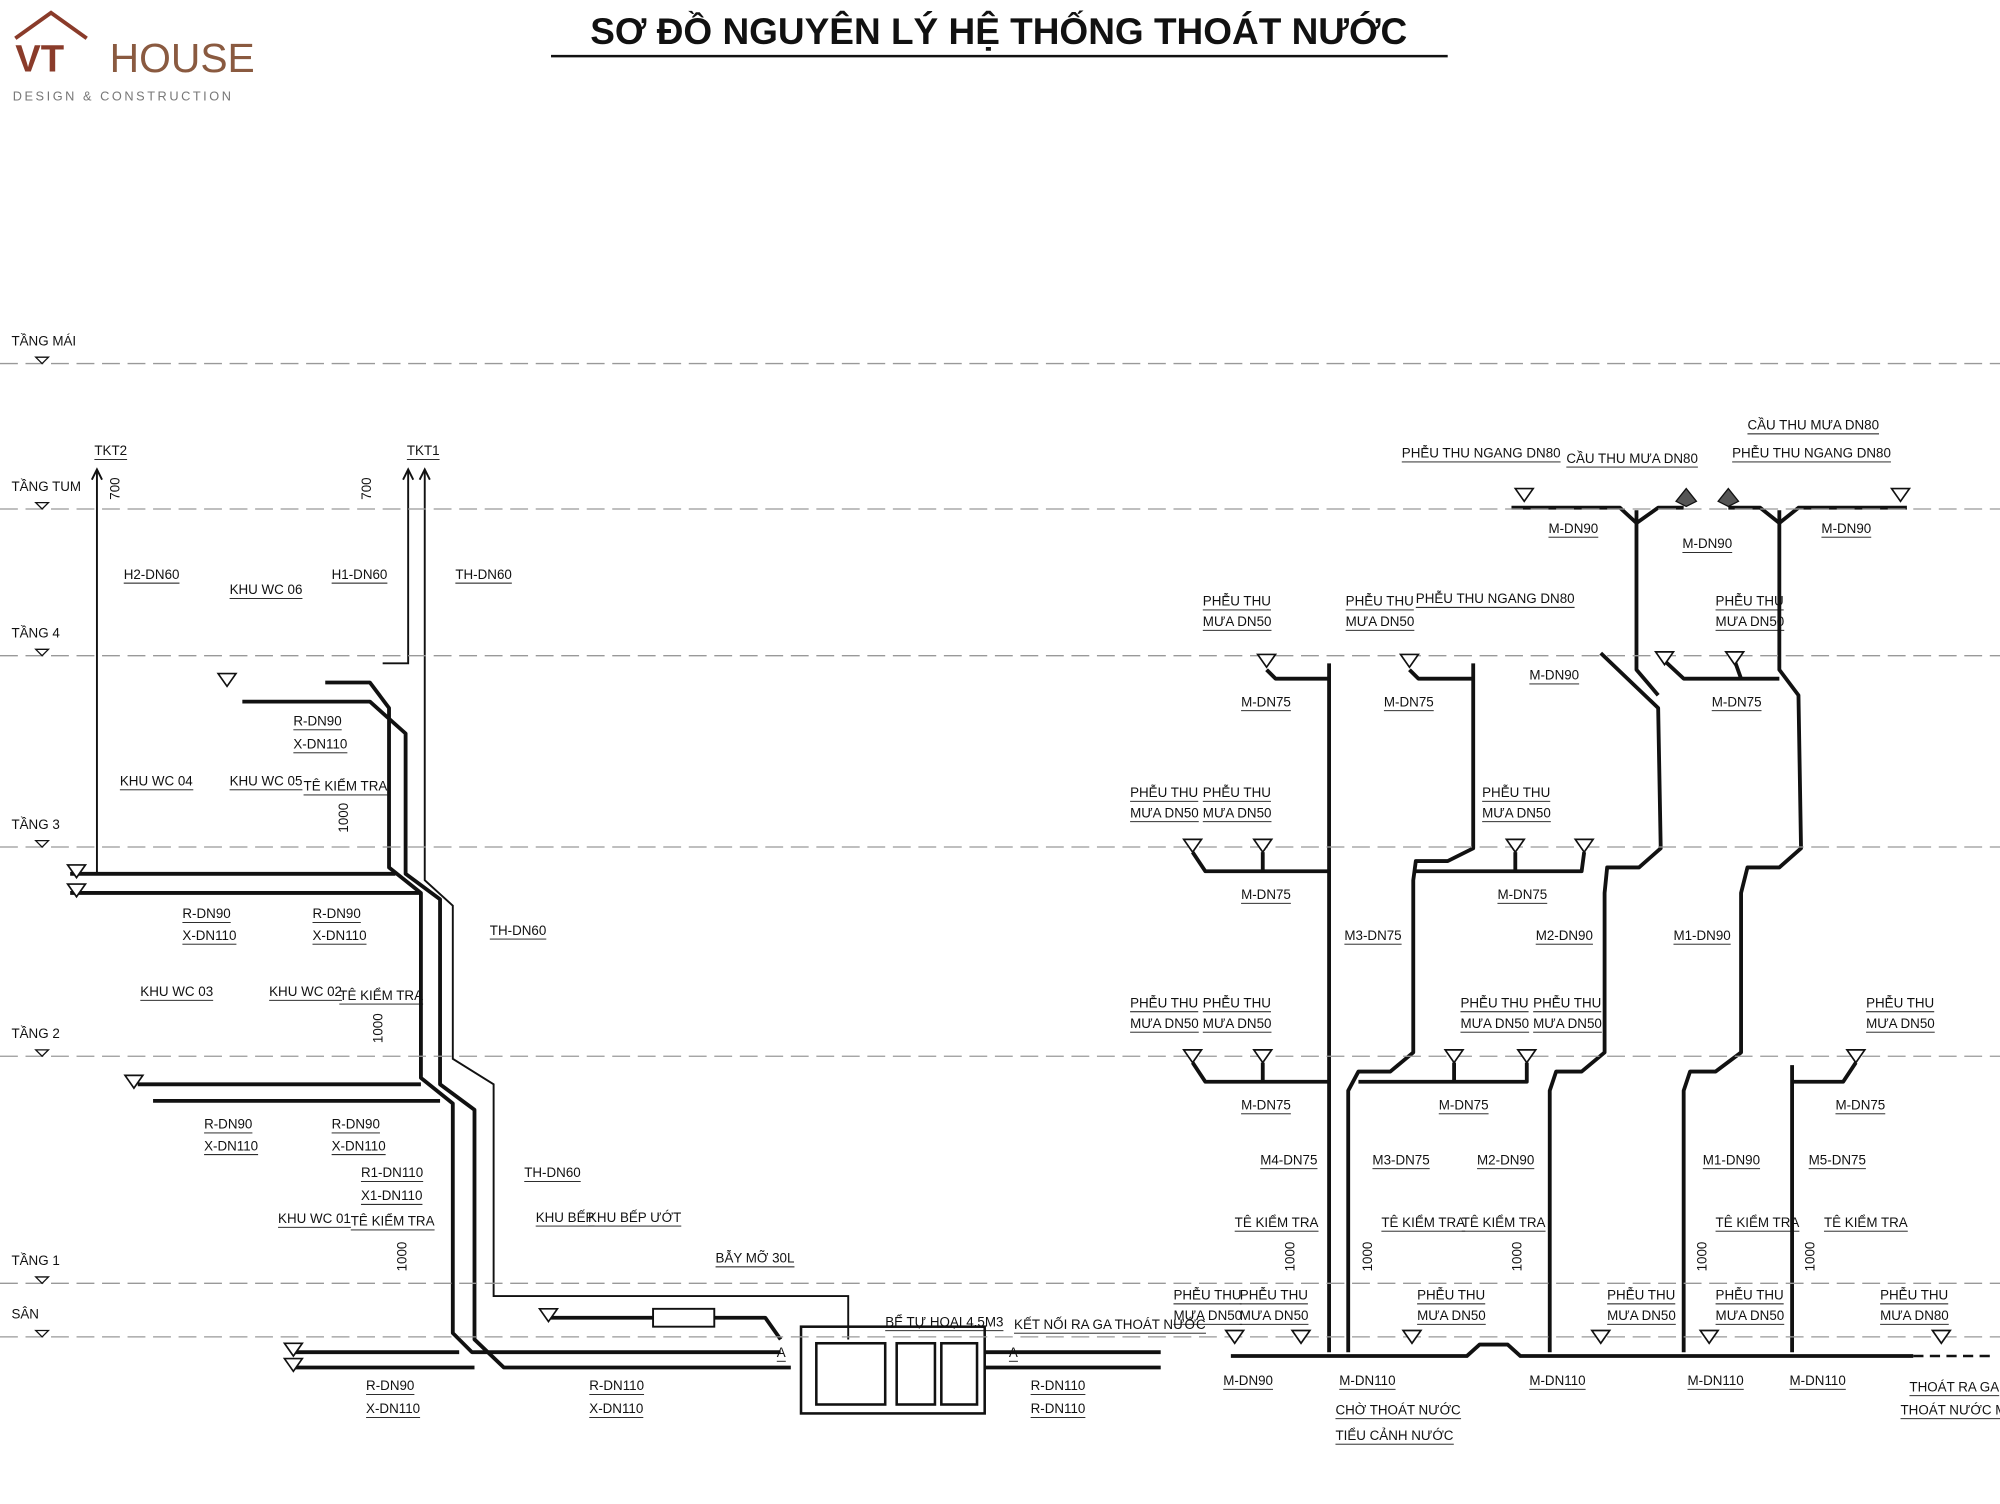  Describe the element at coordinates (51, 25) in the screenshot. I see `logo-roof` at that location.